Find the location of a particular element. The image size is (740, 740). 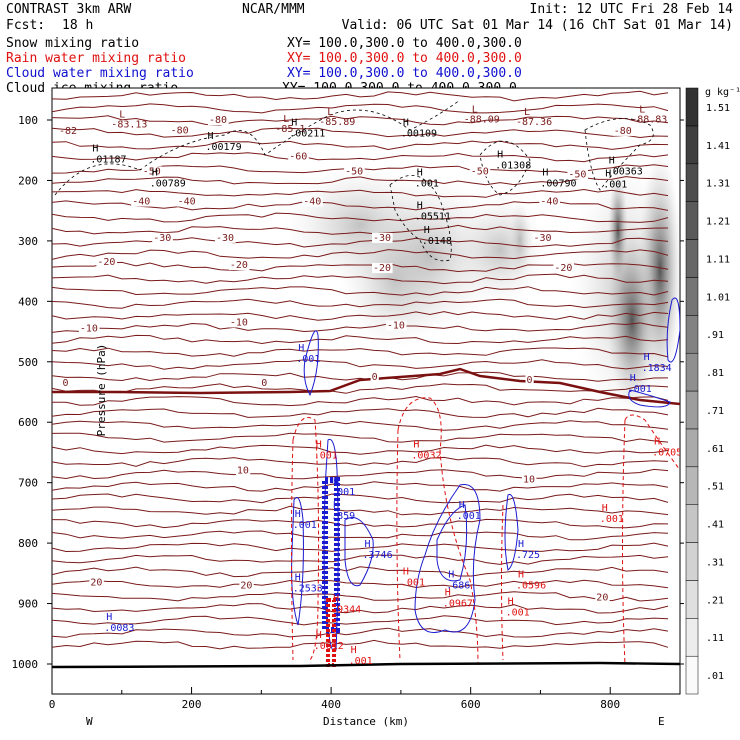

ground-line is located at coordinates (366, 665).